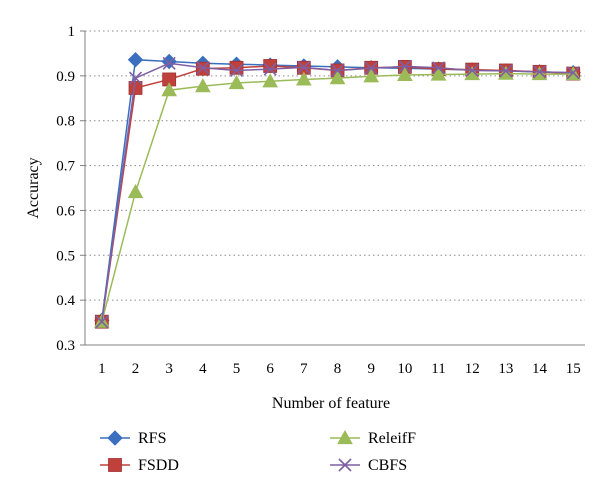 The image size is (600, 494). I want to click on legend: RFS FSDD ReleifF CBFS, so click(258, 451).